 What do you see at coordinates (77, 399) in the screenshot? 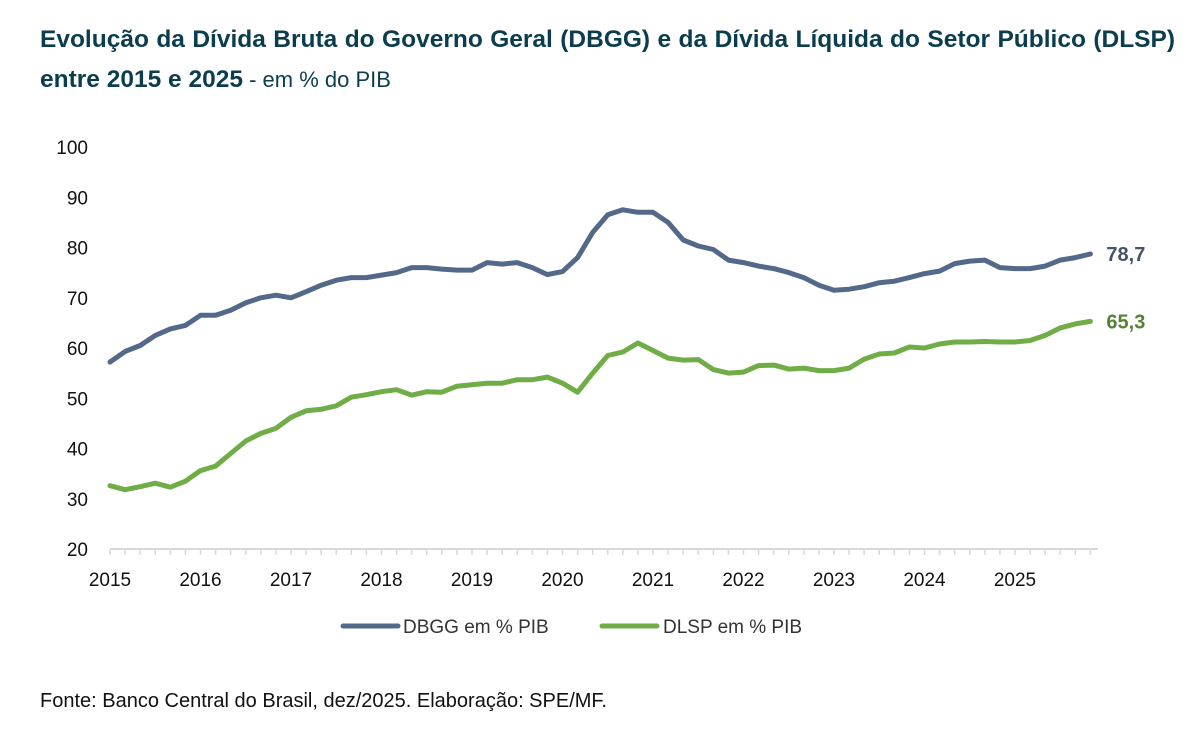
I see `y-tick-label: 50` at bounding box center [77, 399].